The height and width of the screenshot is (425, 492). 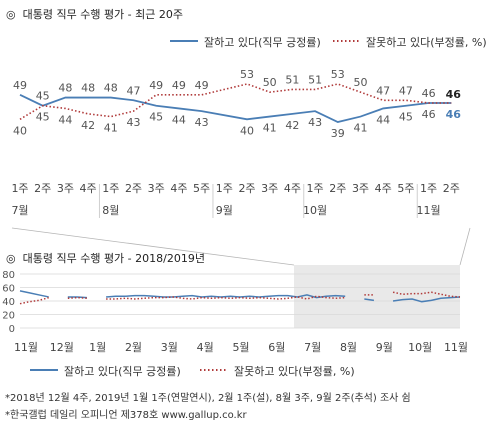 I want to click on chart1-legend-positive: 잘하고 있다(직무 긍정률), so click(x=262, y=42).